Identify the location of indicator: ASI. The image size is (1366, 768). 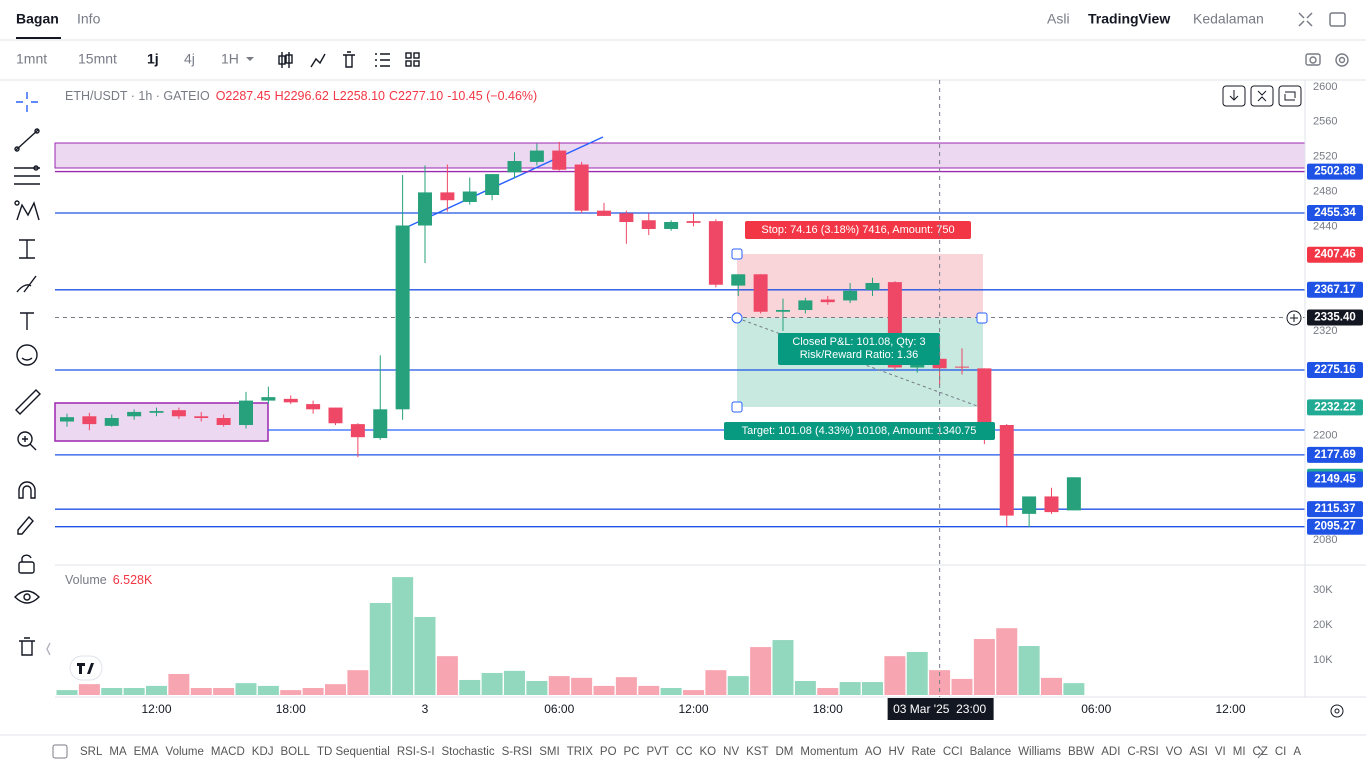
(1198, 752).